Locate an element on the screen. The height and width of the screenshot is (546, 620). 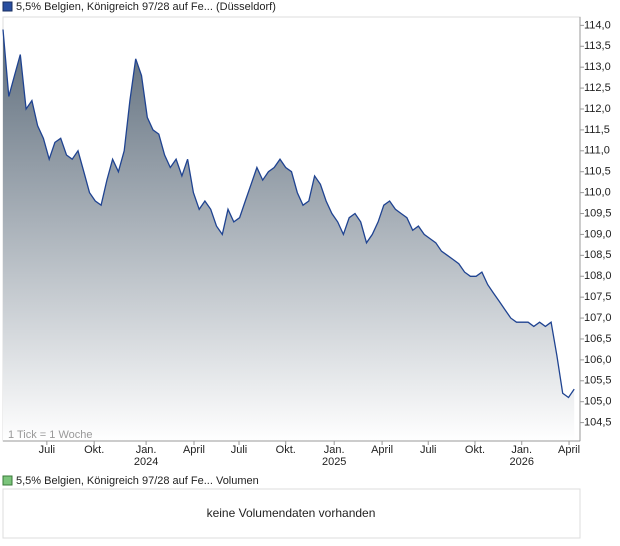
x-tick-sublabel: 2024 is located at coordinates (146, 462).